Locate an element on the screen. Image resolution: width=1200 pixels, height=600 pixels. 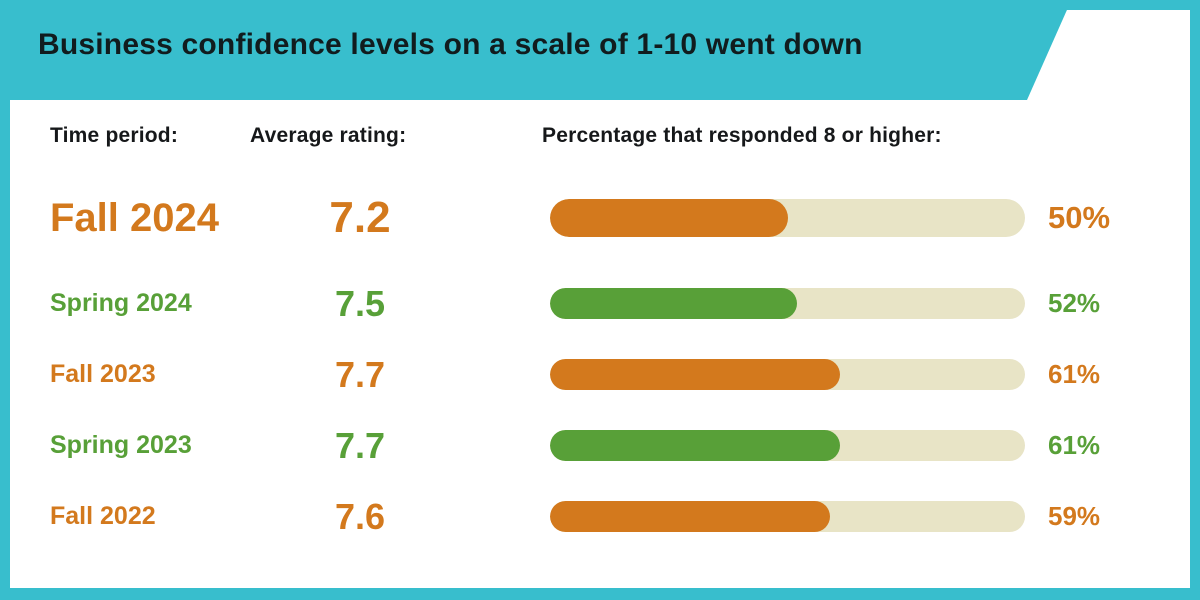
time-period-label: Fall 2024 is located at coordinates (135, 217).